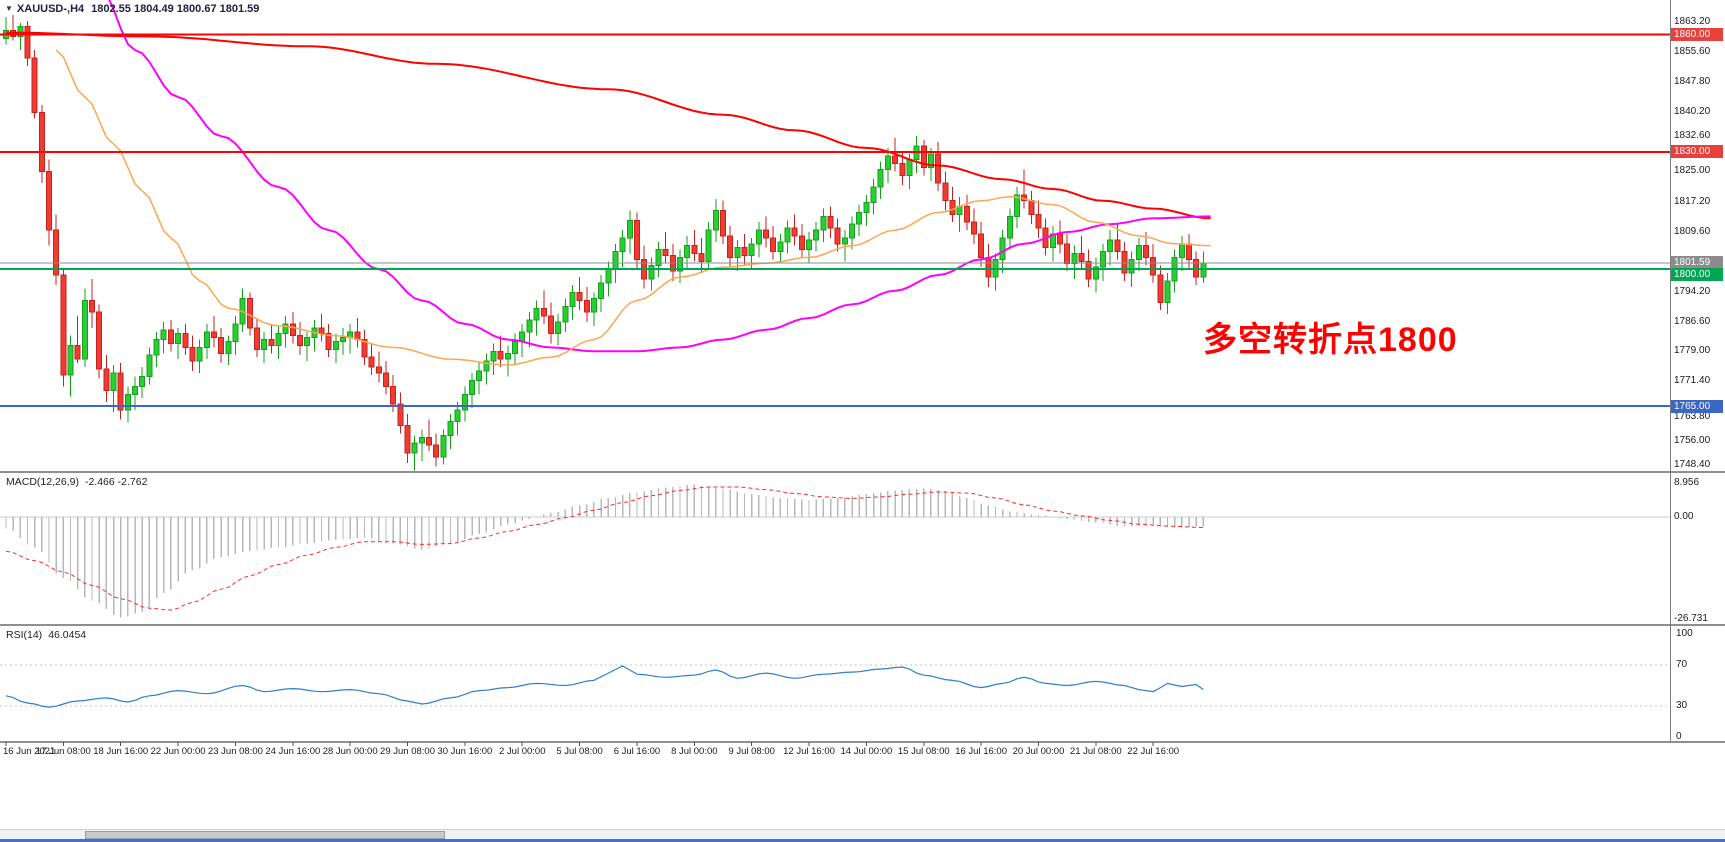 Image resolution: width=1725 pixels, height=842 pixels. What do you see at coordinates (1692, 291) in the screenshot?
I see `price-tick-label: 1794.20` at bounding box center [1692, 291].